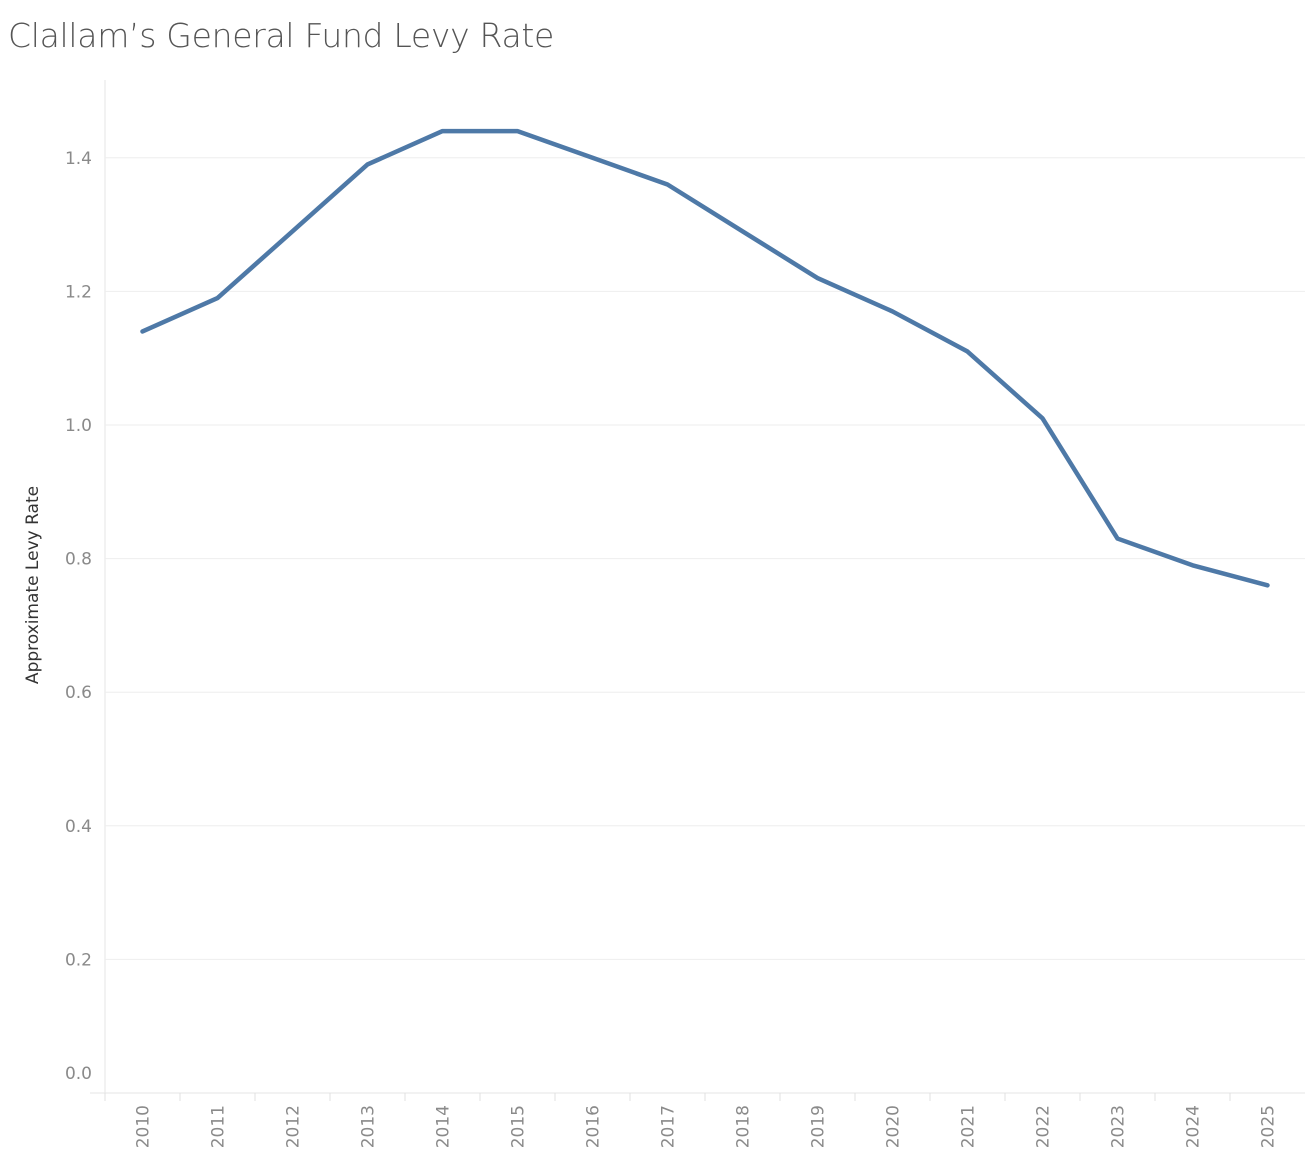 The height and width of the screenshot is (1168, 1305). What do you see at coordinates (78, 693) in the screenshot?
I see `y-tick-label: 0.6` at bounding box center [78, 693].